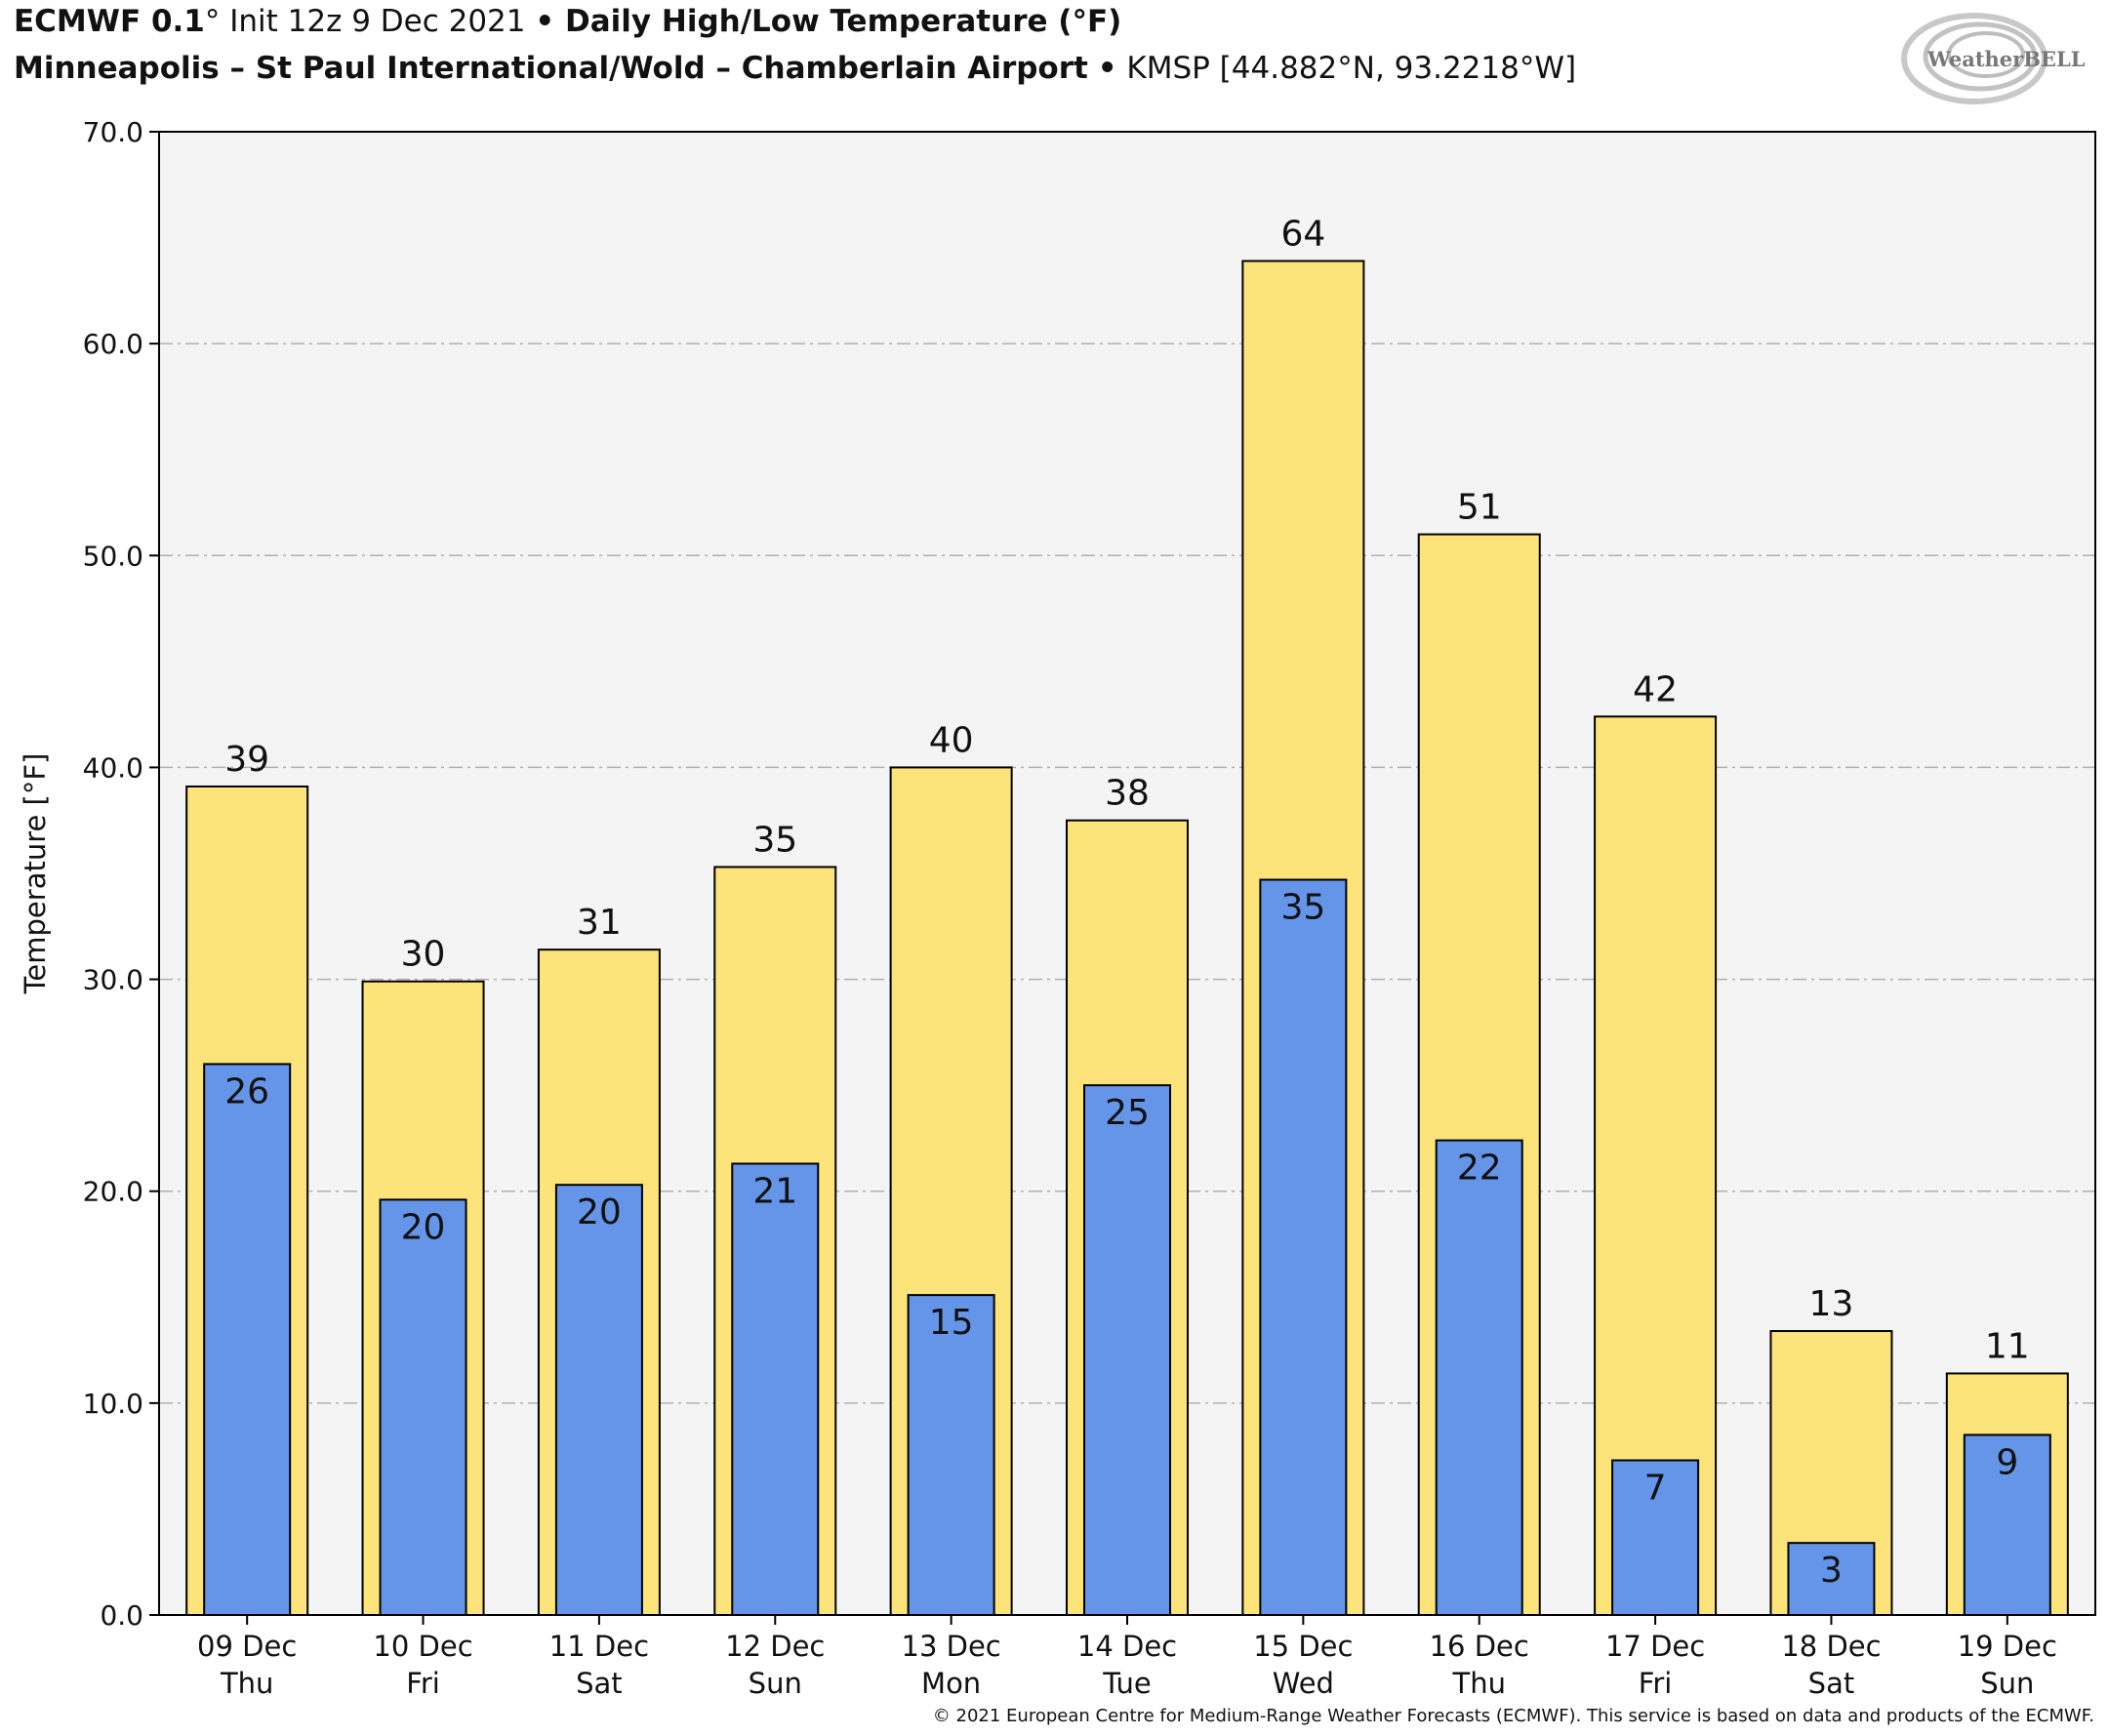 The image size is (2108, 1736). What do you see at coordinates (1302, 234) in the screenshot?
I see `high-temp-label: 64` at bounding box center [1302, 234].